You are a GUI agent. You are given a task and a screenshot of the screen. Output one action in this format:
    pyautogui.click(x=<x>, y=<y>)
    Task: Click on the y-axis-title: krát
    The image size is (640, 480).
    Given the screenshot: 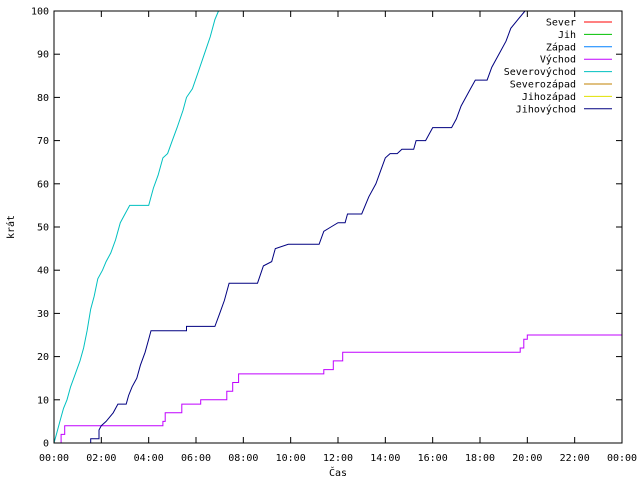 What is the action you would take?
    pyautogui.click(x=11, y=227)
    